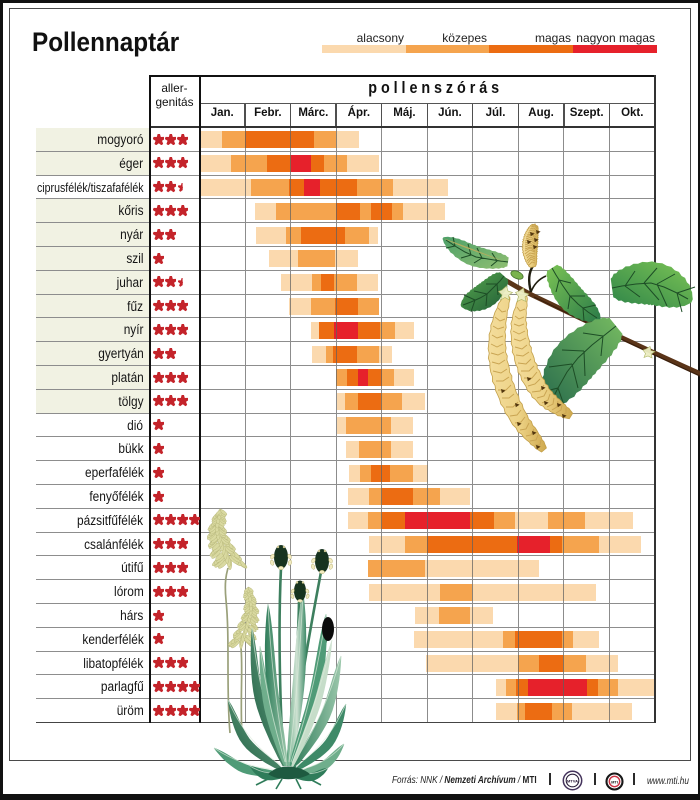 The image size is (700, 800). I want to click on svg-text: MTI, so click(614, 782).